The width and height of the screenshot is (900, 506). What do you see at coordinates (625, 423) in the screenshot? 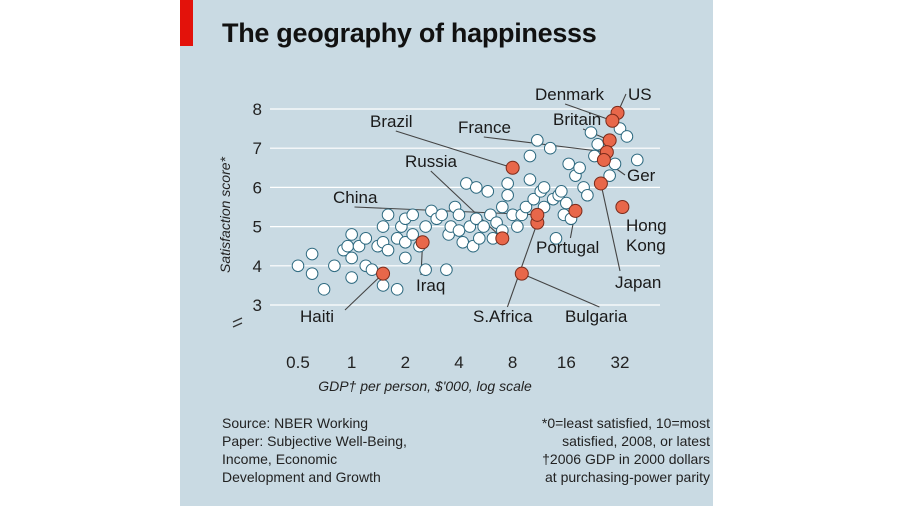
I see `footnote-line: *0=least satisfied, 10=most` at bounding box center [625, 423].